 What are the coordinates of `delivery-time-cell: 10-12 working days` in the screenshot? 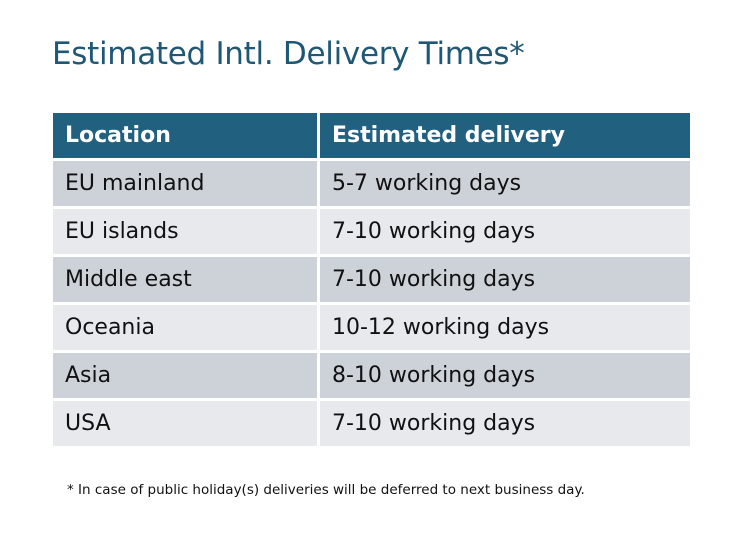 It's located at (505, 327).